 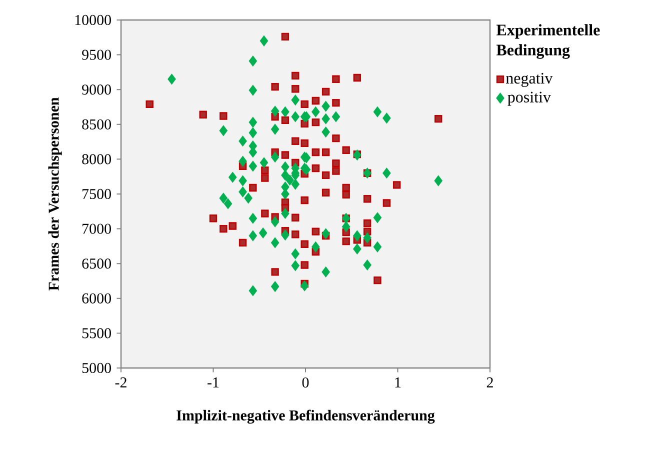 What do you see at coordinates (305, 382) in the screenshot?
I see `x-tick-label: 0` at bounding box center [305, 382].